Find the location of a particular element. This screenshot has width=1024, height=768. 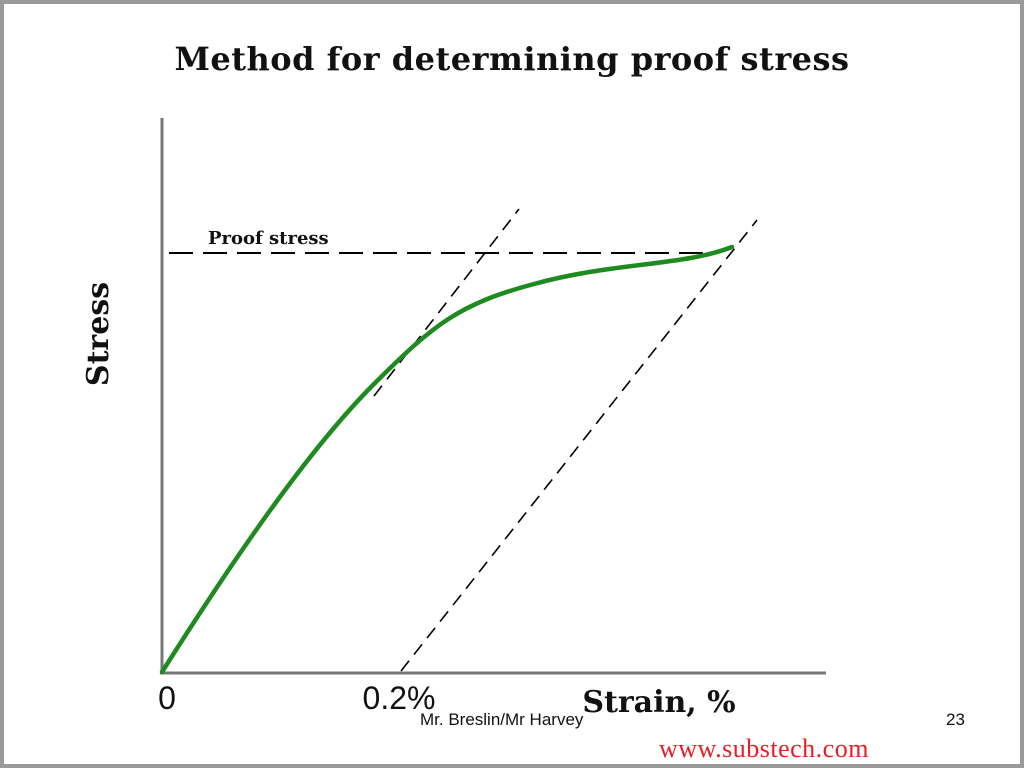

x-axis-label: Strain, % is located at coordinates (658, 702).